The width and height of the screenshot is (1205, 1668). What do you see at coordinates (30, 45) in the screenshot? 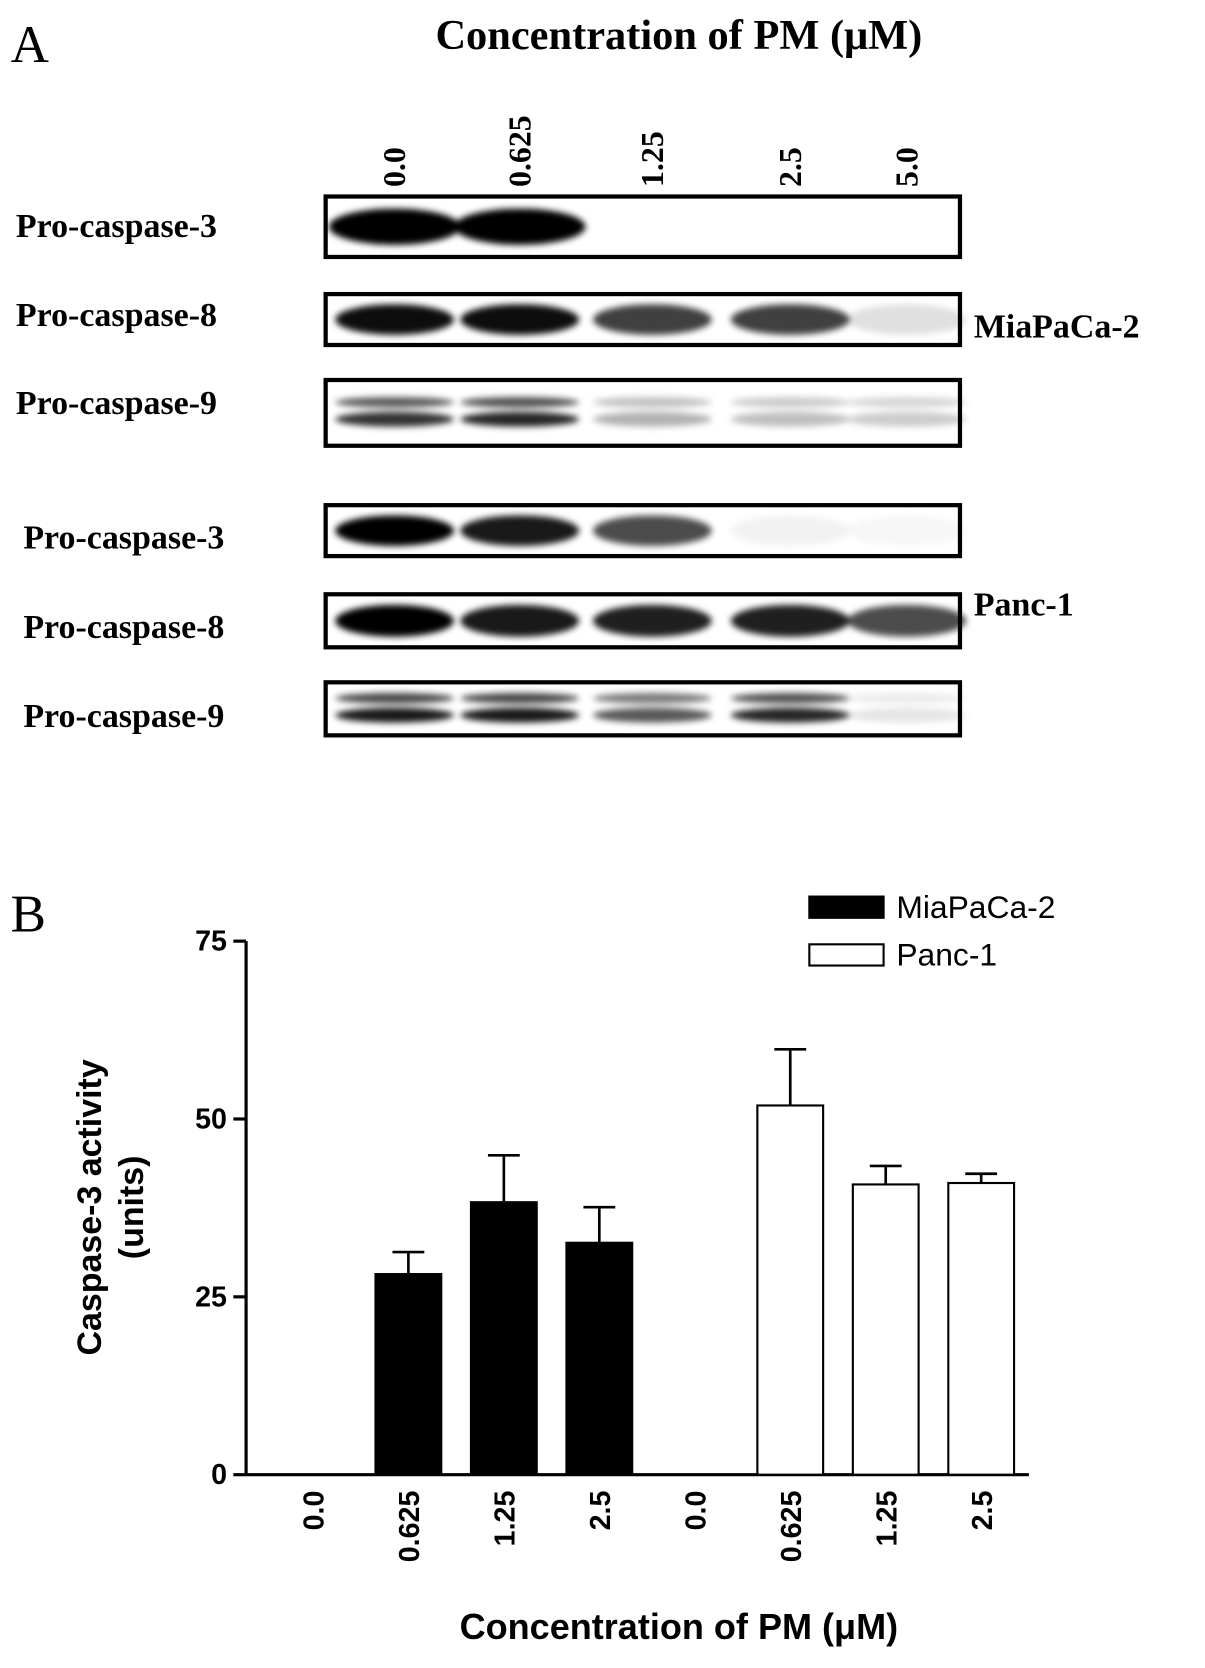
I see `panel-label: A` at bounding box center [30, 45].